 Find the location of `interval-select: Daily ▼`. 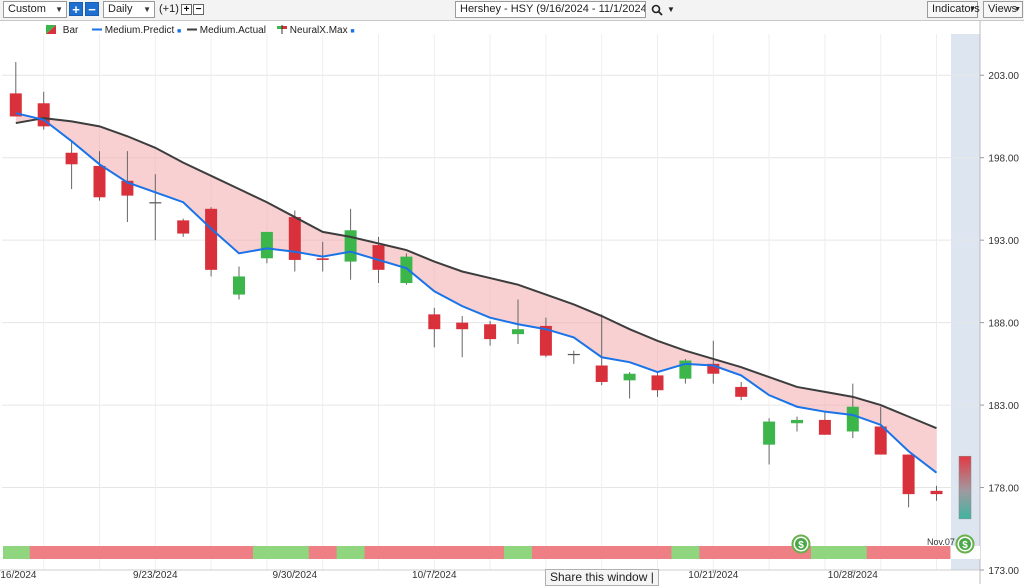

interval-select: Daily ▼ is located at coordinates (129, 9).